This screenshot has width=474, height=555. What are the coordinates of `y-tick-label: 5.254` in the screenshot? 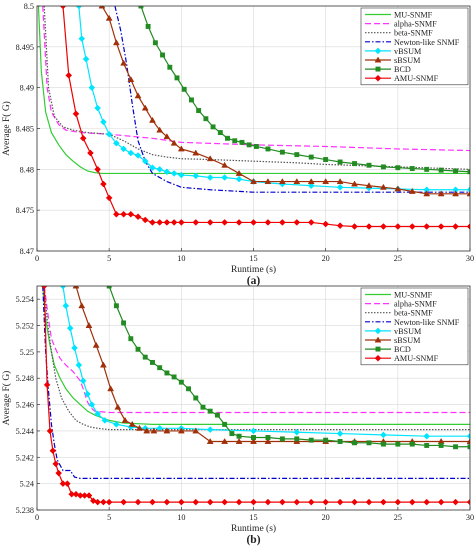 It's located at (25, 299).